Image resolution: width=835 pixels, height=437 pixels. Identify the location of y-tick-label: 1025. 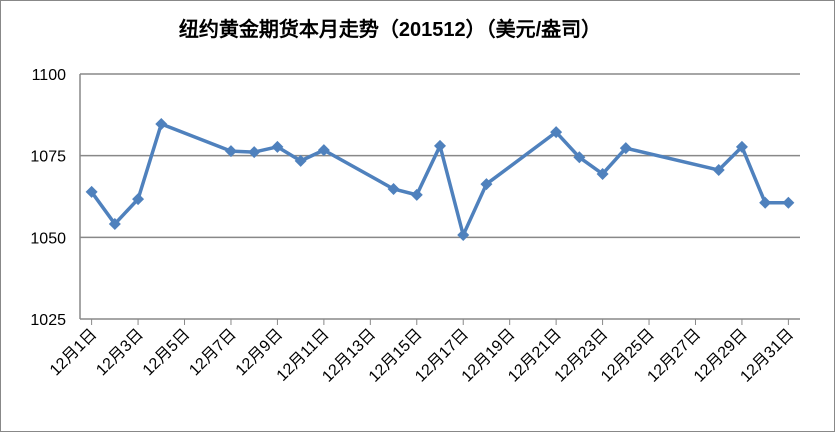
(48, 320).